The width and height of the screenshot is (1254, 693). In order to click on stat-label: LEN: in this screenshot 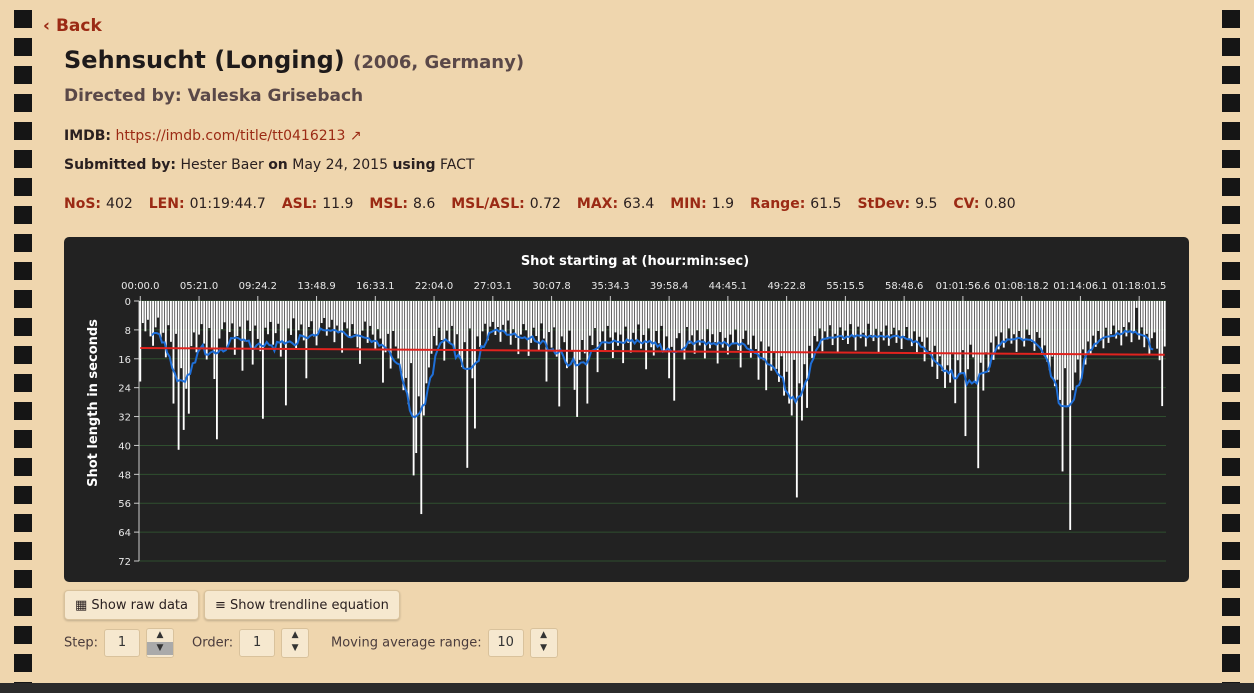, I will do `click(166, 204)`.